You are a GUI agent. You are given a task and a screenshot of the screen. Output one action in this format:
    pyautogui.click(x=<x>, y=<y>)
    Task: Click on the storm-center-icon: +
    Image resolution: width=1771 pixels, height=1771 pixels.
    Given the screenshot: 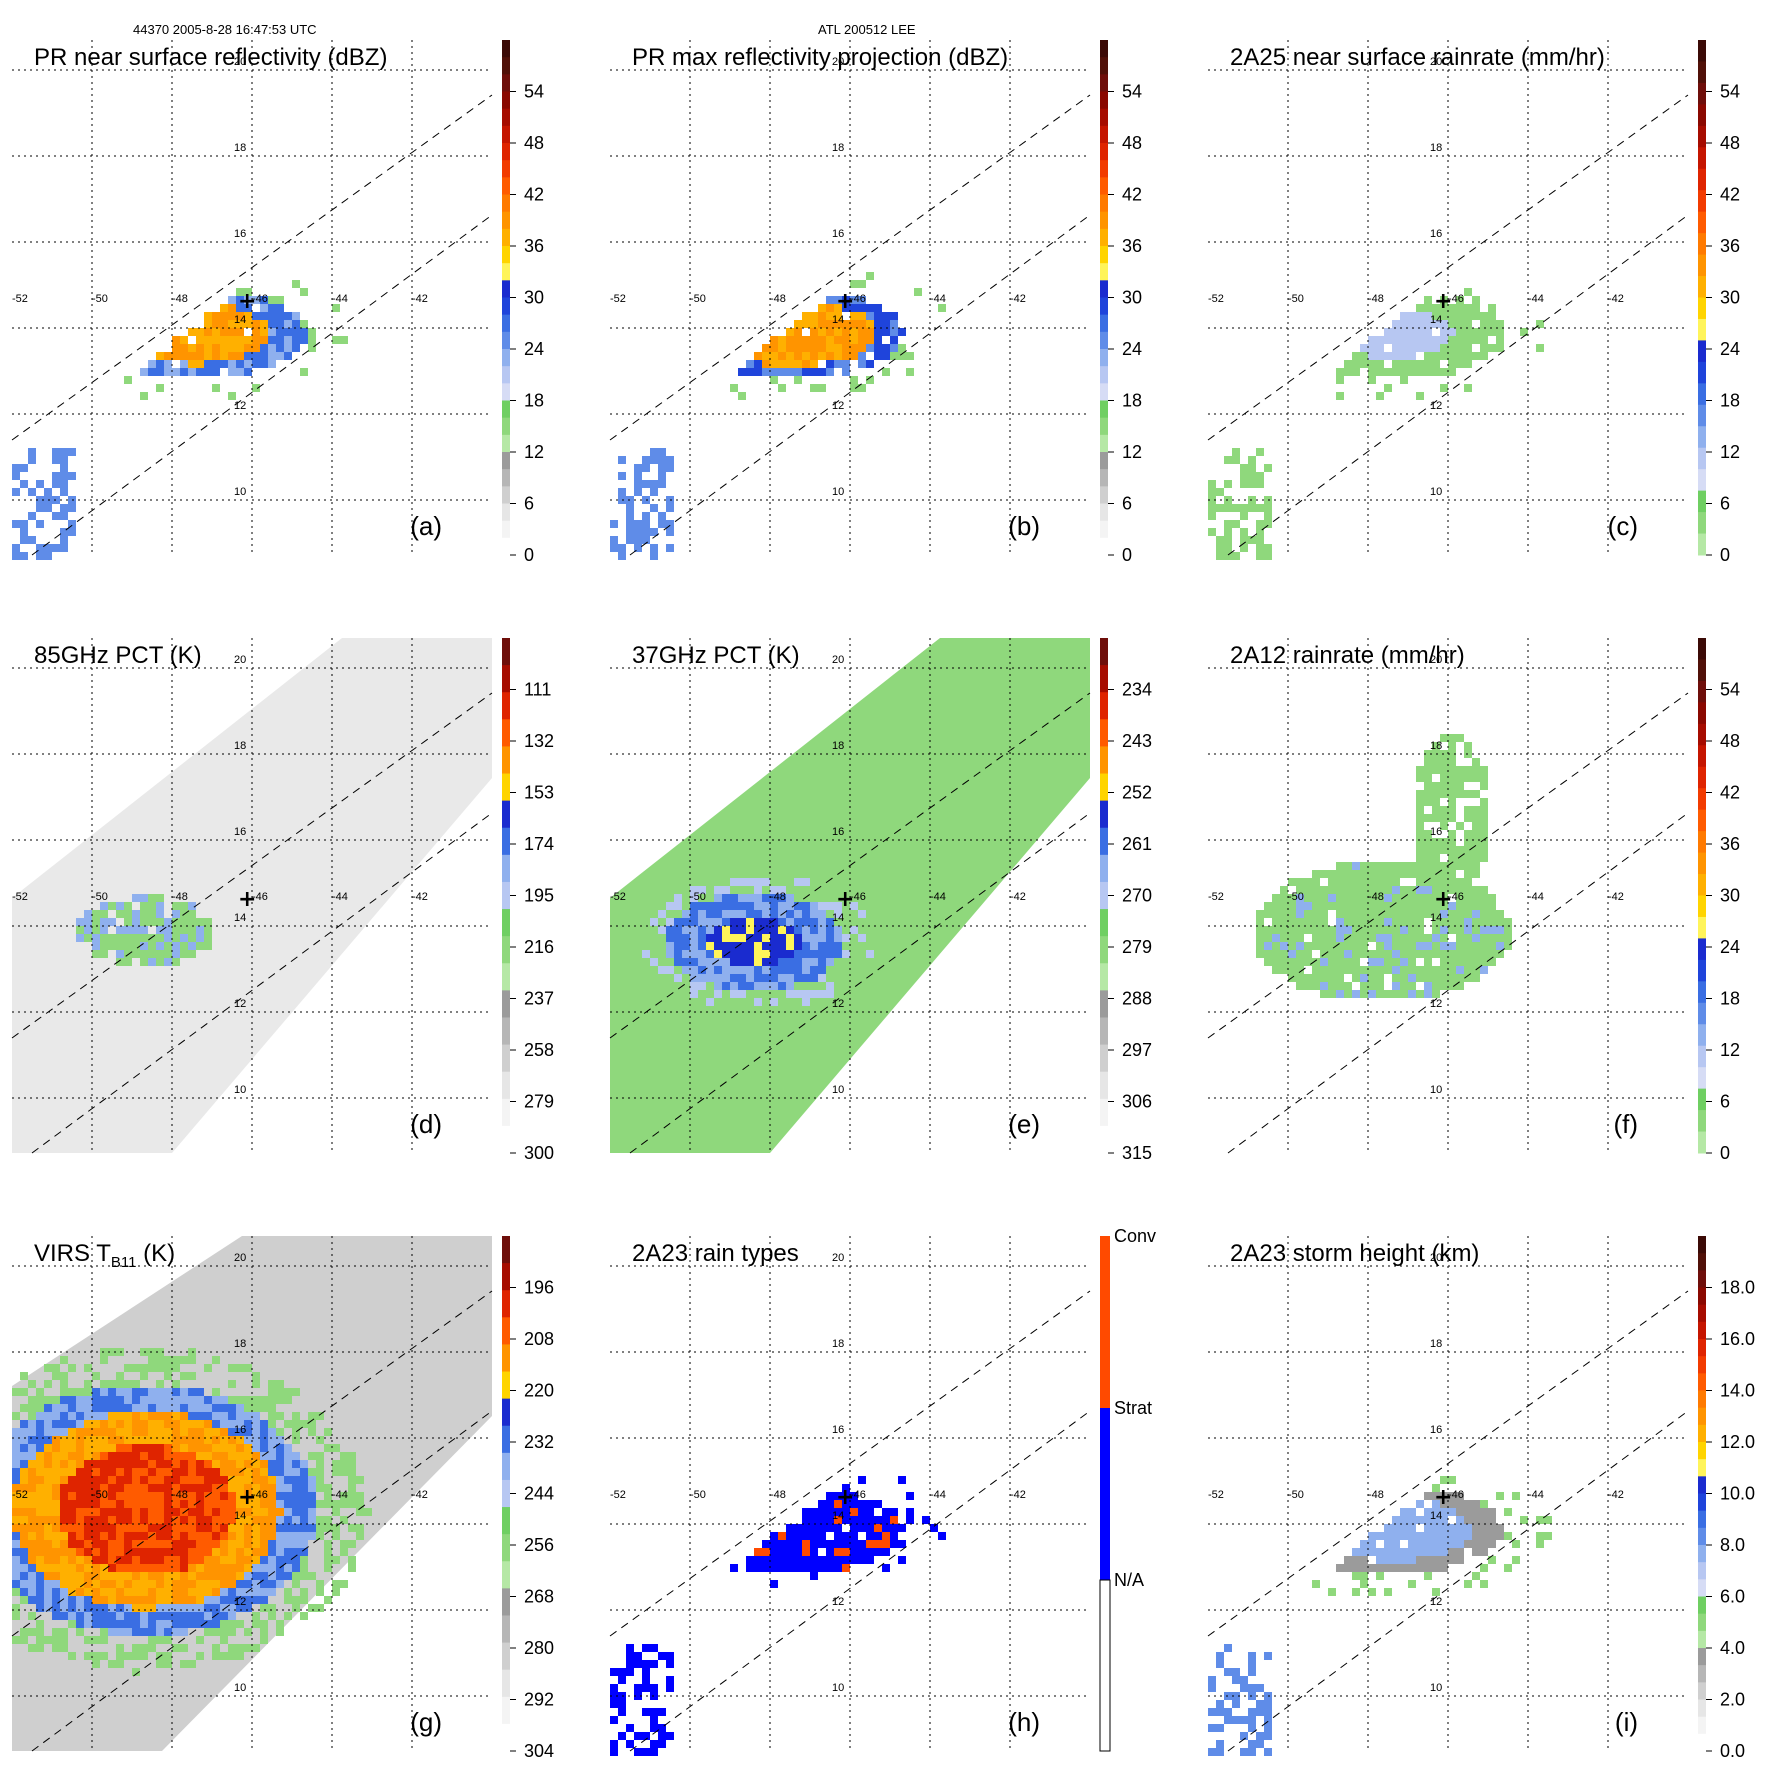 What is the action you would take?
    pyautogui.click(x=247, y=899)
    